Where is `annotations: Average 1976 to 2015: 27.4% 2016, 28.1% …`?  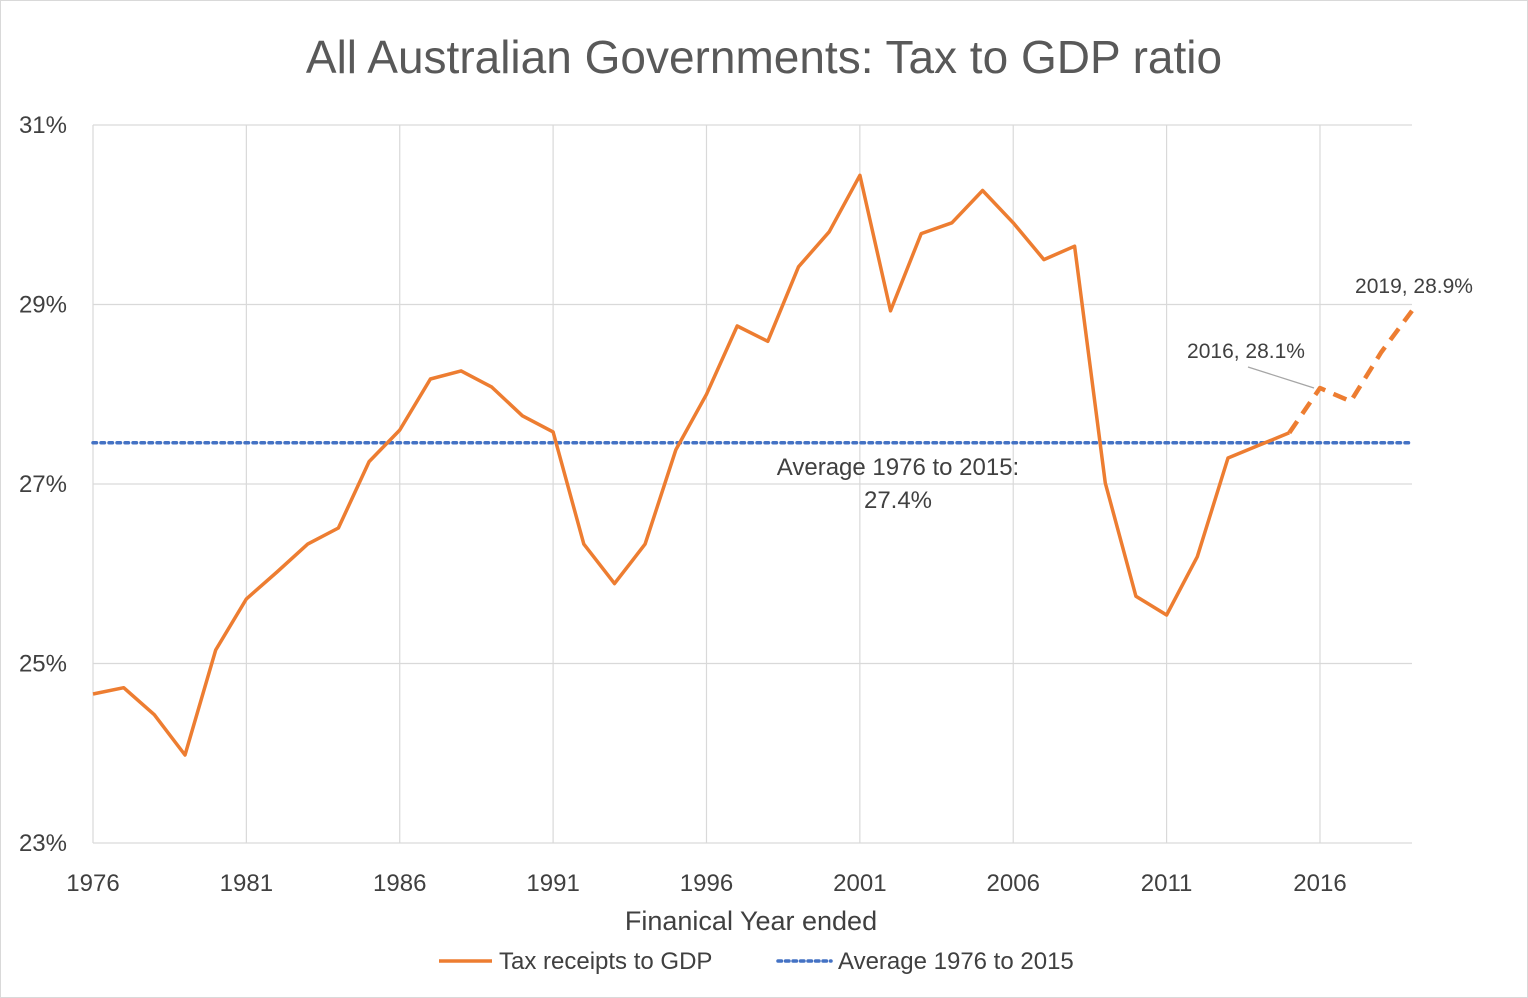 annotations: Average 1976 to 2015: 27.4% 2016, 28.1% … is located at coordinates (1125, 394).